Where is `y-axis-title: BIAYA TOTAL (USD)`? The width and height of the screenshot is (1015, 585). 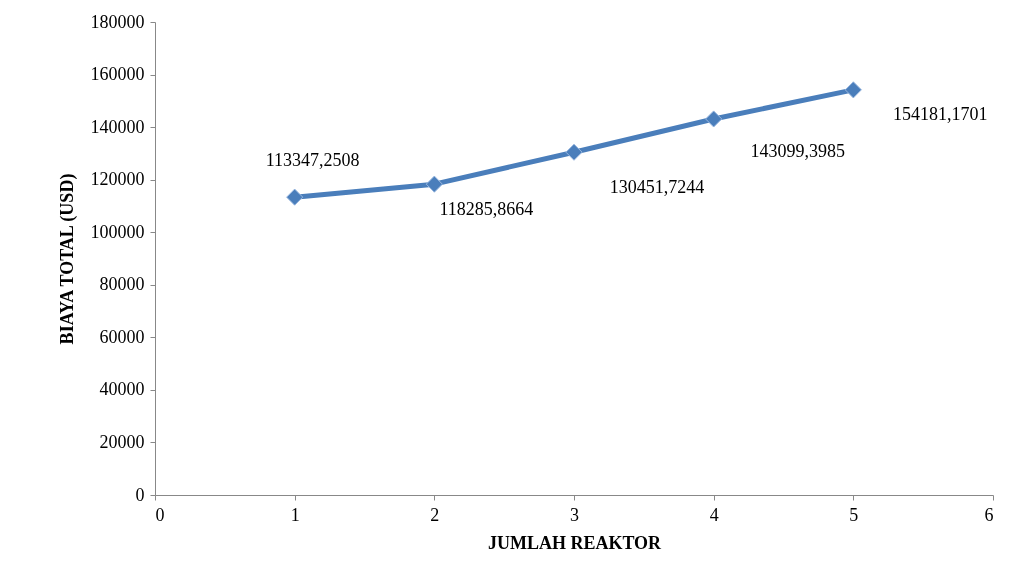
y-axis-title: BIAYA TOTAL (USD) is located at coordinates (67, 259).